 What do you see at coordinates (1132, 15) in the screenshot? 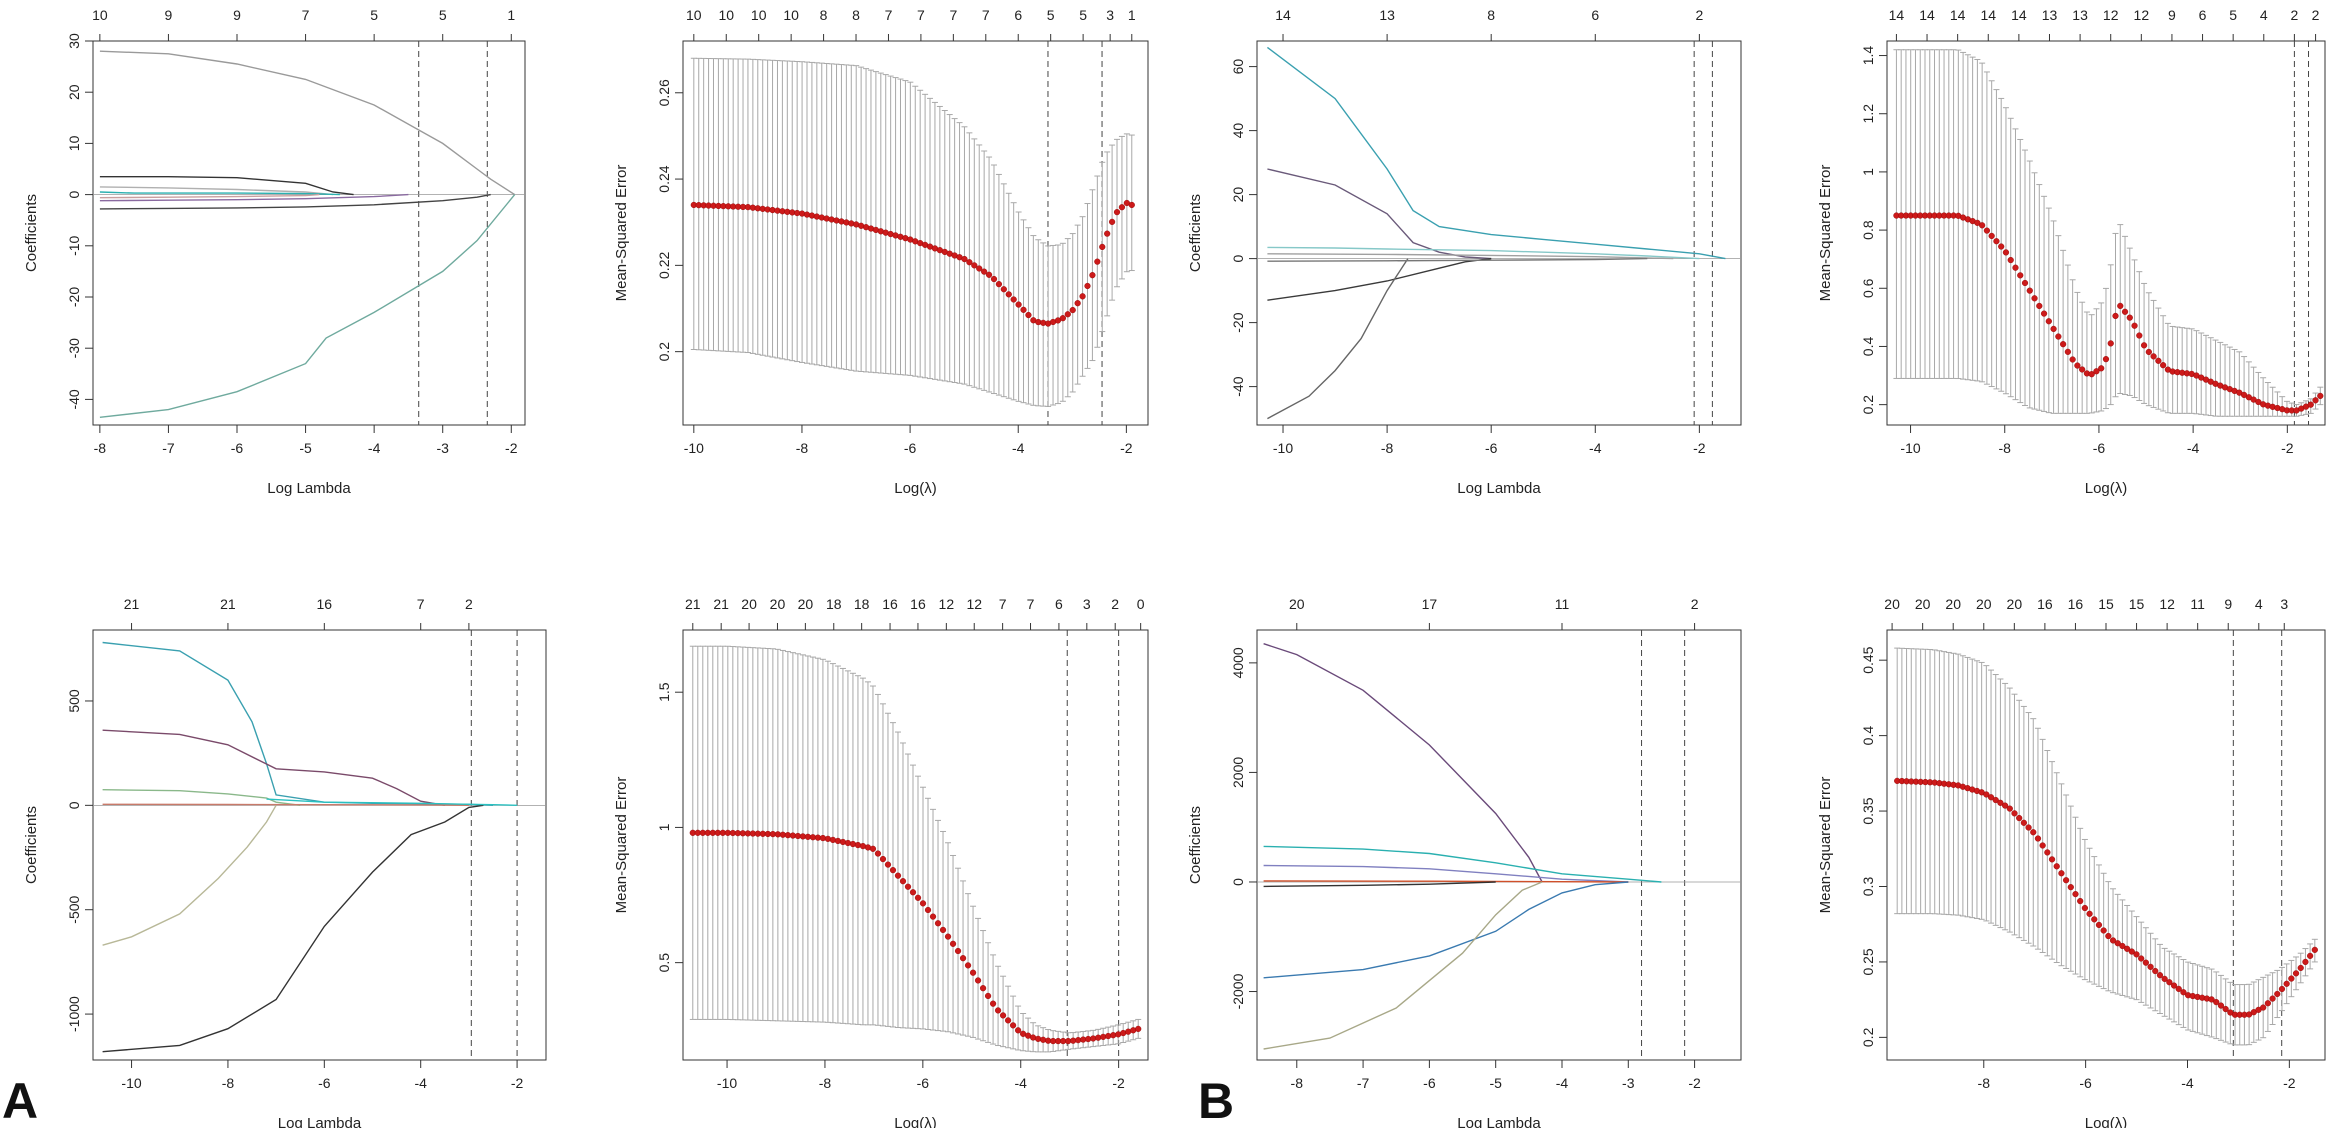
I see `top-tick-label: 1` at bounding box center [1132, 15].